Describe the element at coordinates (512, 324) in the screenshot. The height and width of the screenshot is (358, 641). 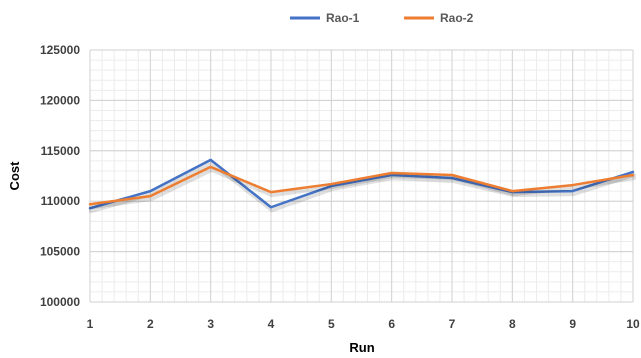
I see `x-tick-label: 8` at that location.